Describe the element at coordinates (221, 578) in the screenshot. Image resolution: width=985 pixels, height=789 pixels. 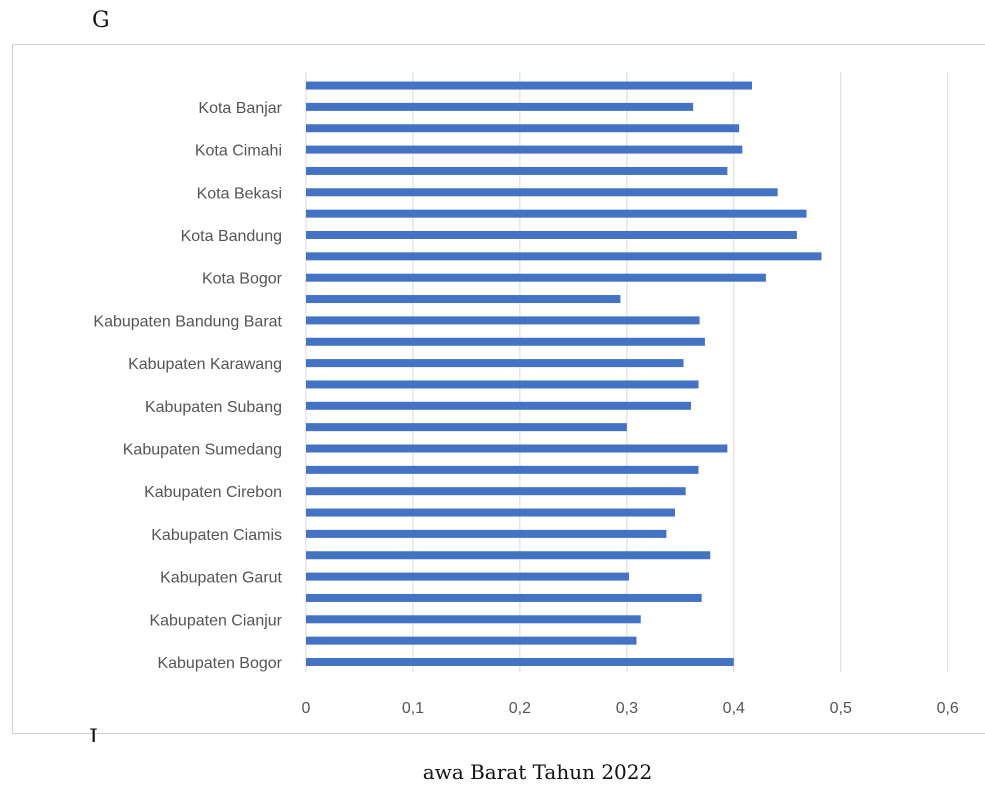
I see `category-label: Kabupaten Garut` at that location.